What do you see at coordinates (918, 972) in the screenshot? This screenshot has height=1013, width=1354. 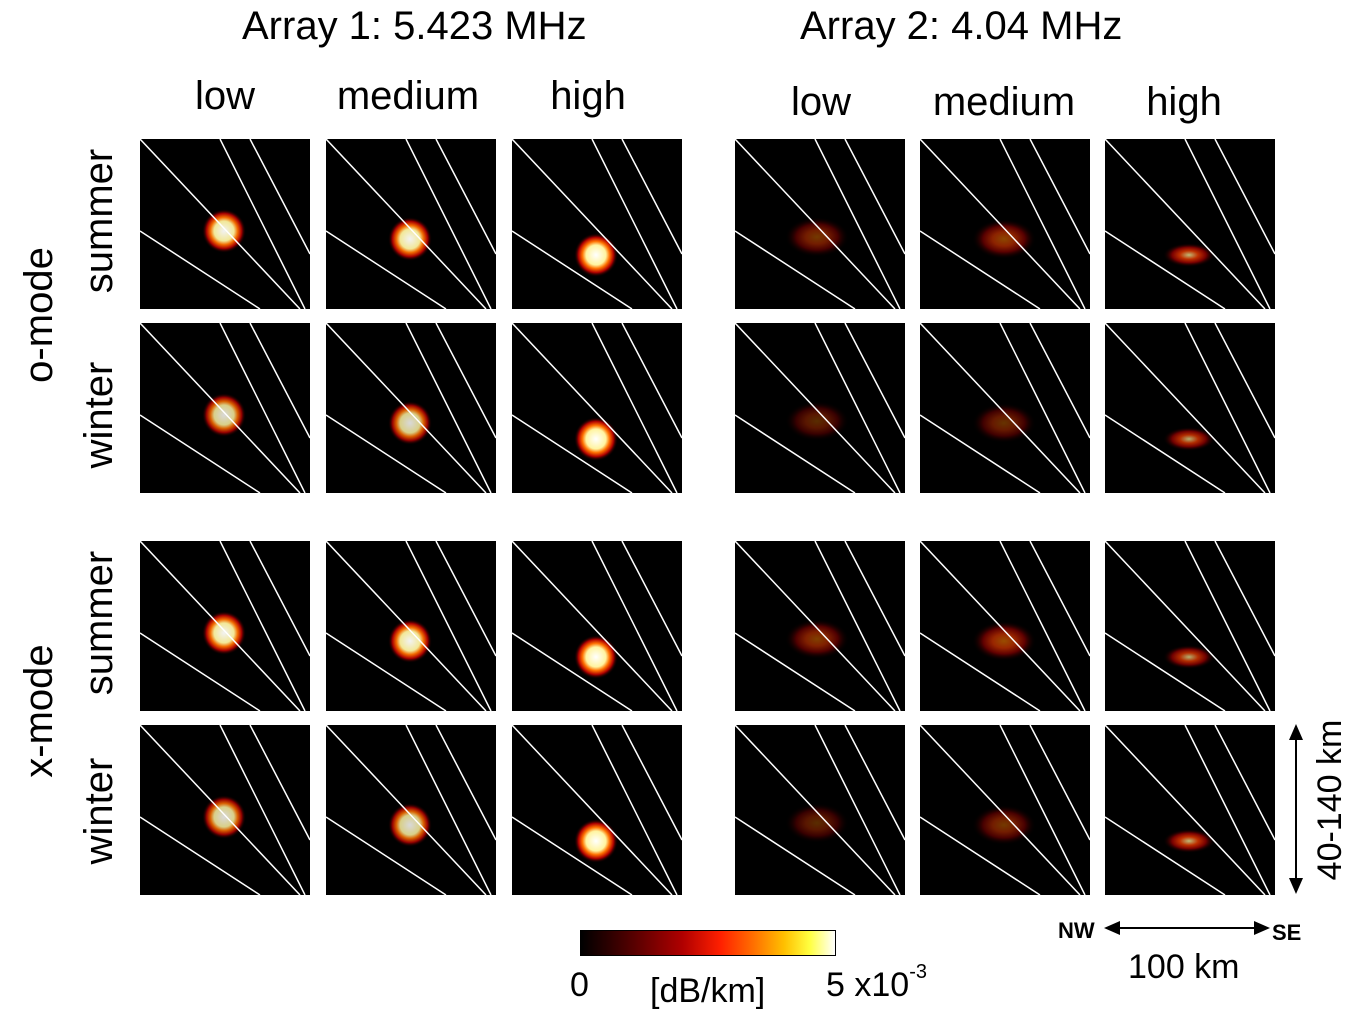 I see `colorbar-max-exponent: -3` at bounding box center [918, 972].